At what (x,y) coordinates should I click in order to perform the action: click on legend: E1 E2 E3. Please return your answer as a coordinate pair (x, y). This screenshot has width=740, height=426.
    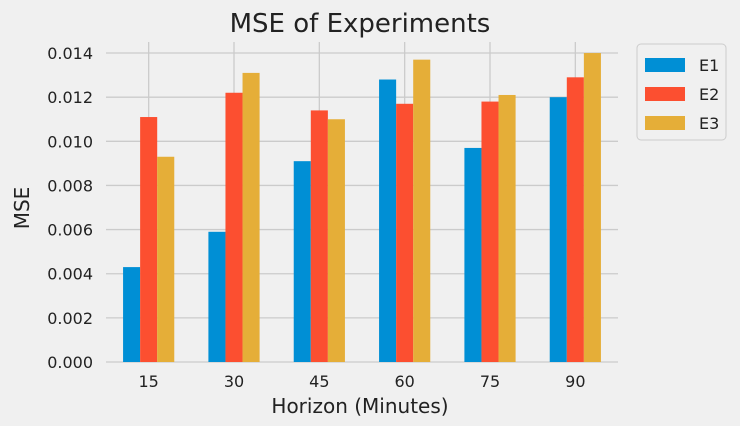
    Looking at the image, I should click on (681, 92).